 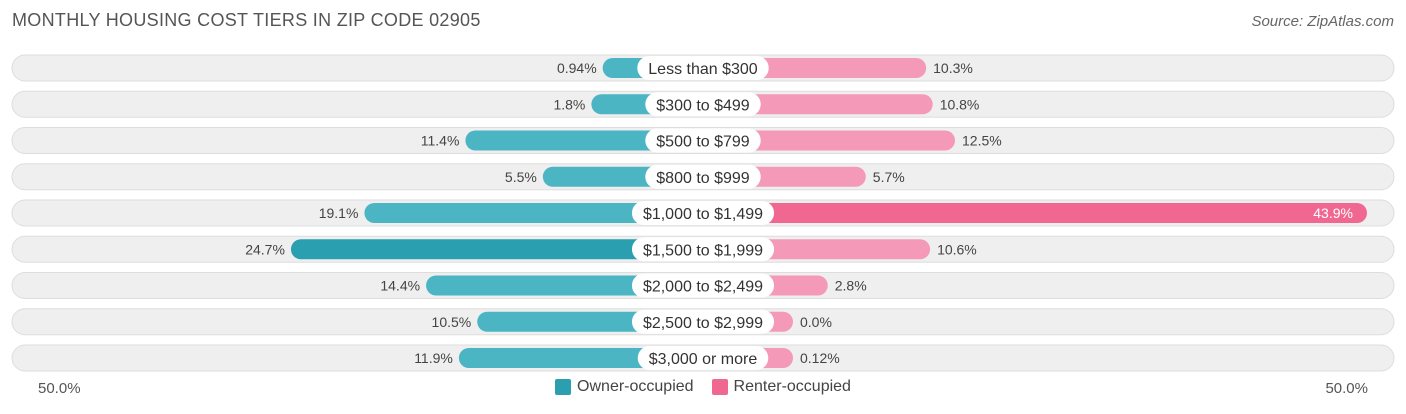 I want to click on renter-value-label: 10.8%, so click(x=960, y=104).